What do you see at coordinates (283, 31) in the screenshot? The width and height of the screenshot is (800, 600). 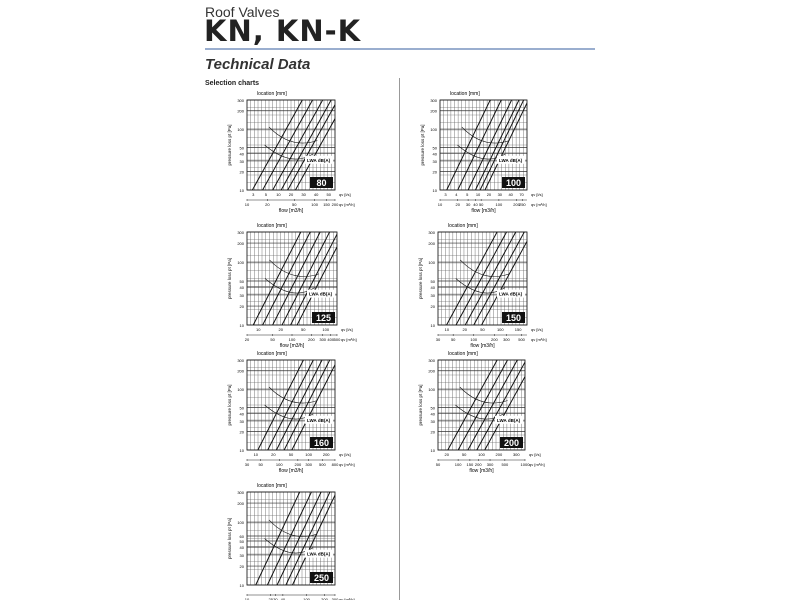 I see `page-title: KN, KN-K` at bounding box center [283, 31].